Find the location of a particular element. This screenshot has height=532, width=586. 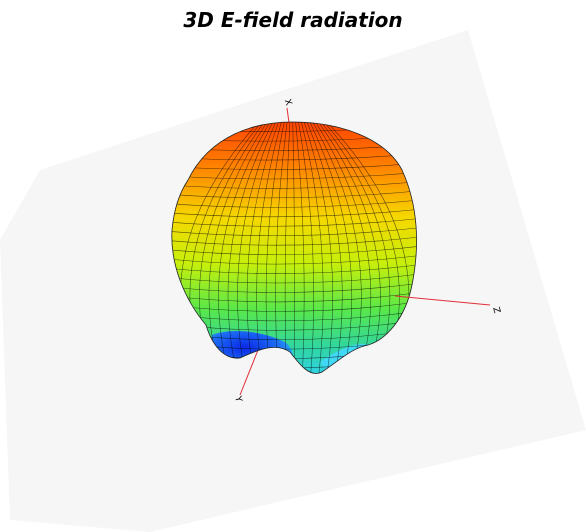

plot-title: 3D E-field radiation is located at coordinates (293, 20).